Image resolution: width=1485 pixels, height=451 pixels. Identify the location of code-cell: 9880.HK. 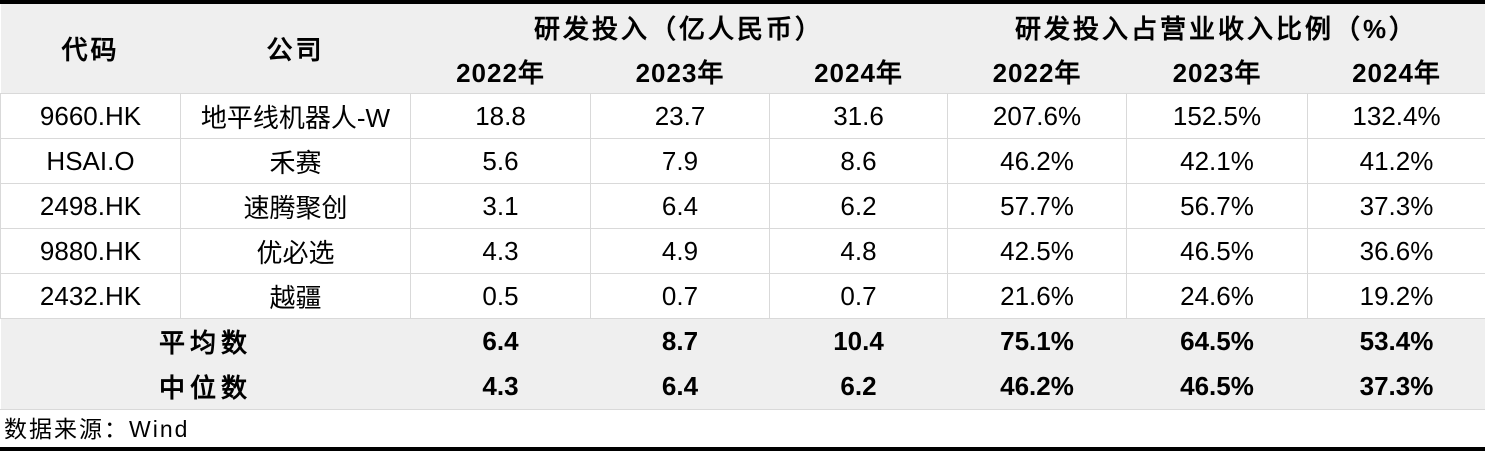
(90, 251).